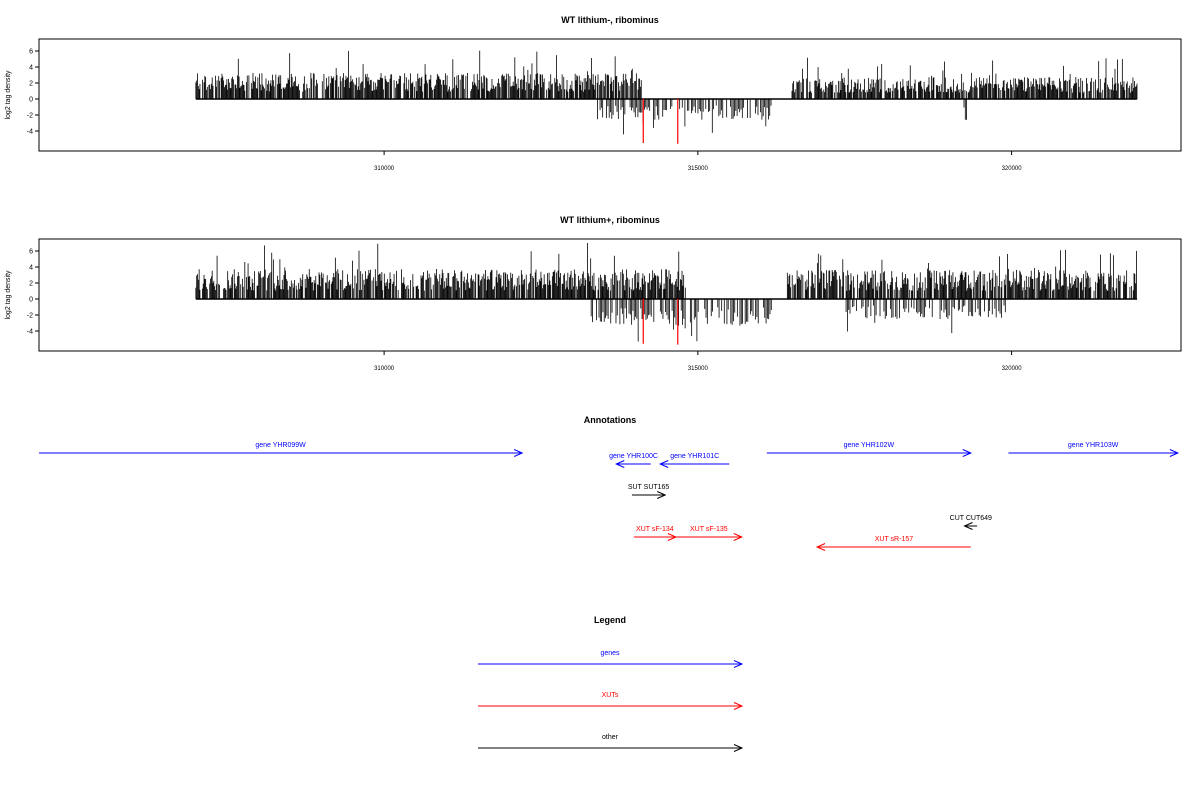  I want to click on panel-1-frame, so click(610, 95).